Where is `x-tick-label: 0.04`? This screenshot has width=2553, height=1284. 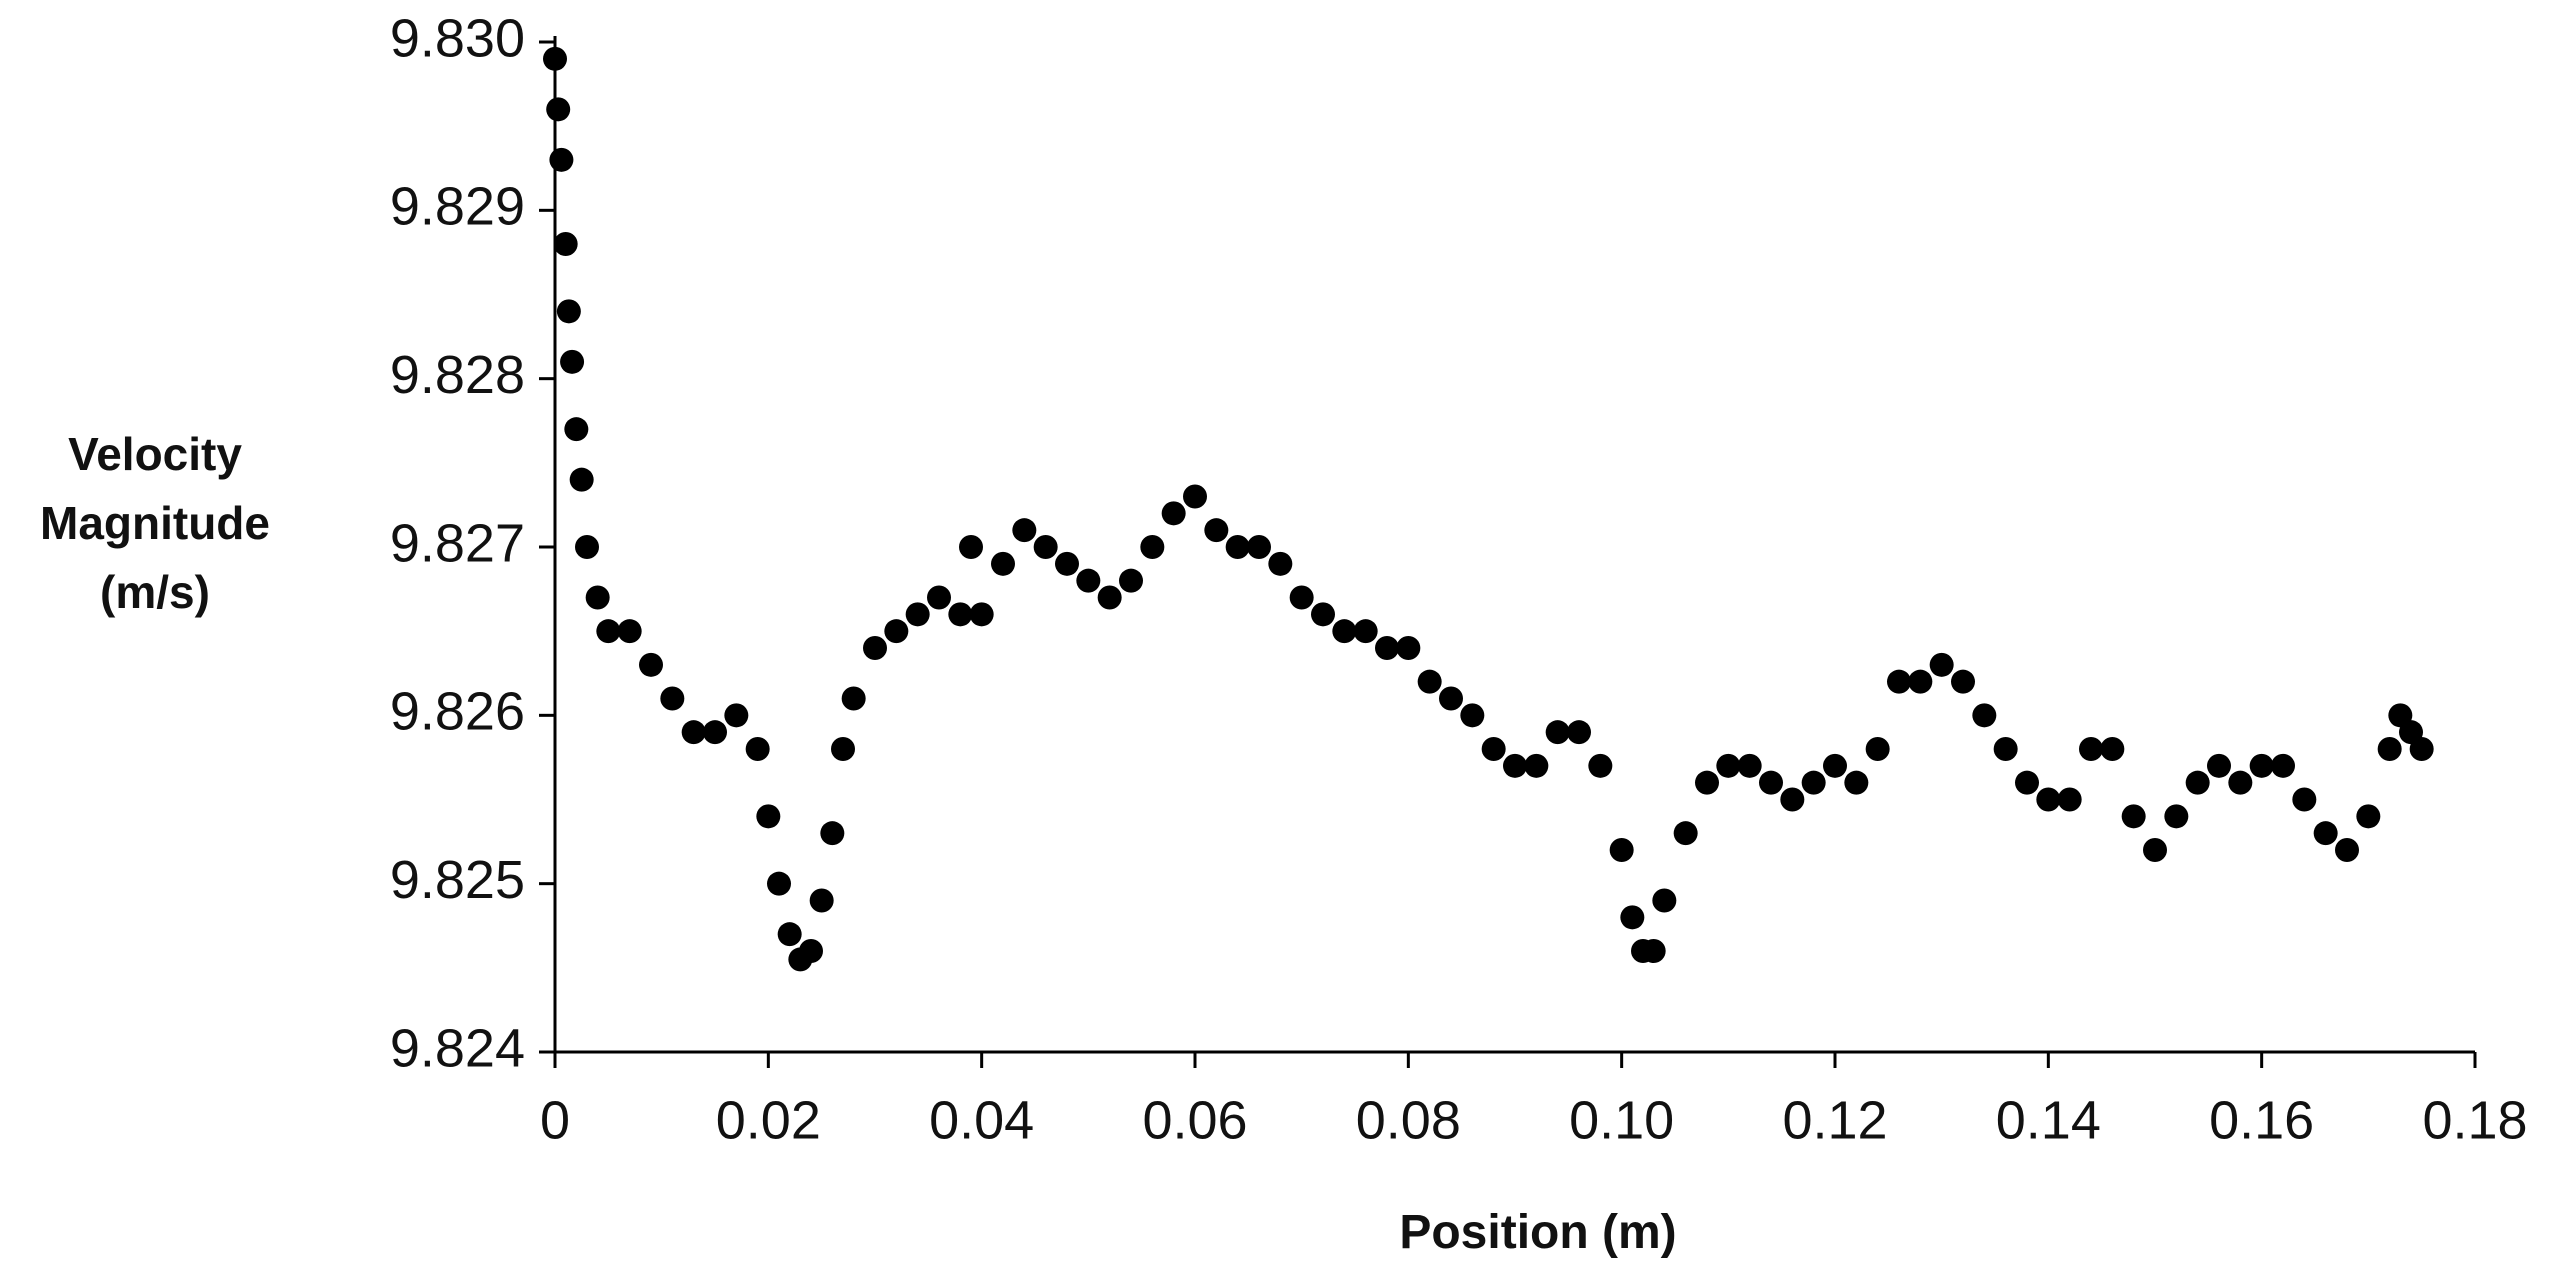
x-tick-label: 0.04 is located at coordinates (981, 1120).